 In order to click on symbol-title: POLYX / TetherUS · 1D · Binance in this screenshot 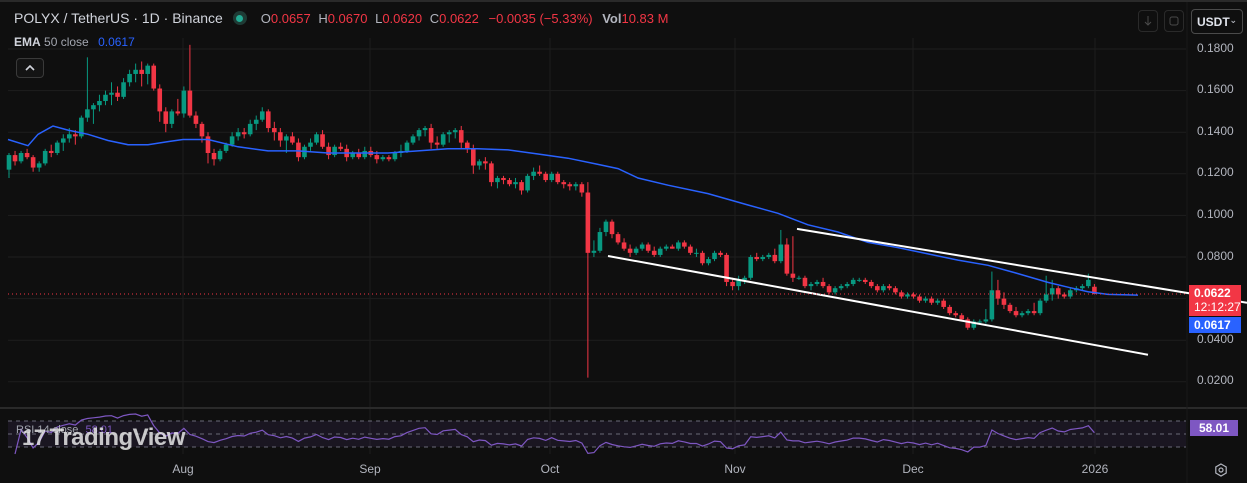, I will do `click(118, 18)`.